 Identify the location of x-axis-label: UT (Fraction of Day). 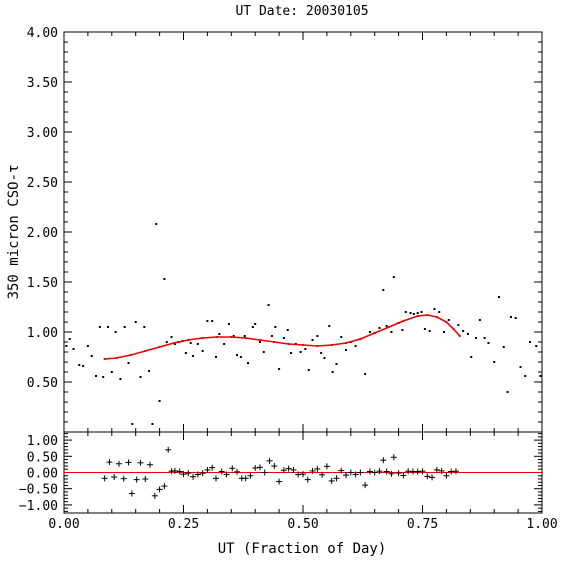
(302, 549).